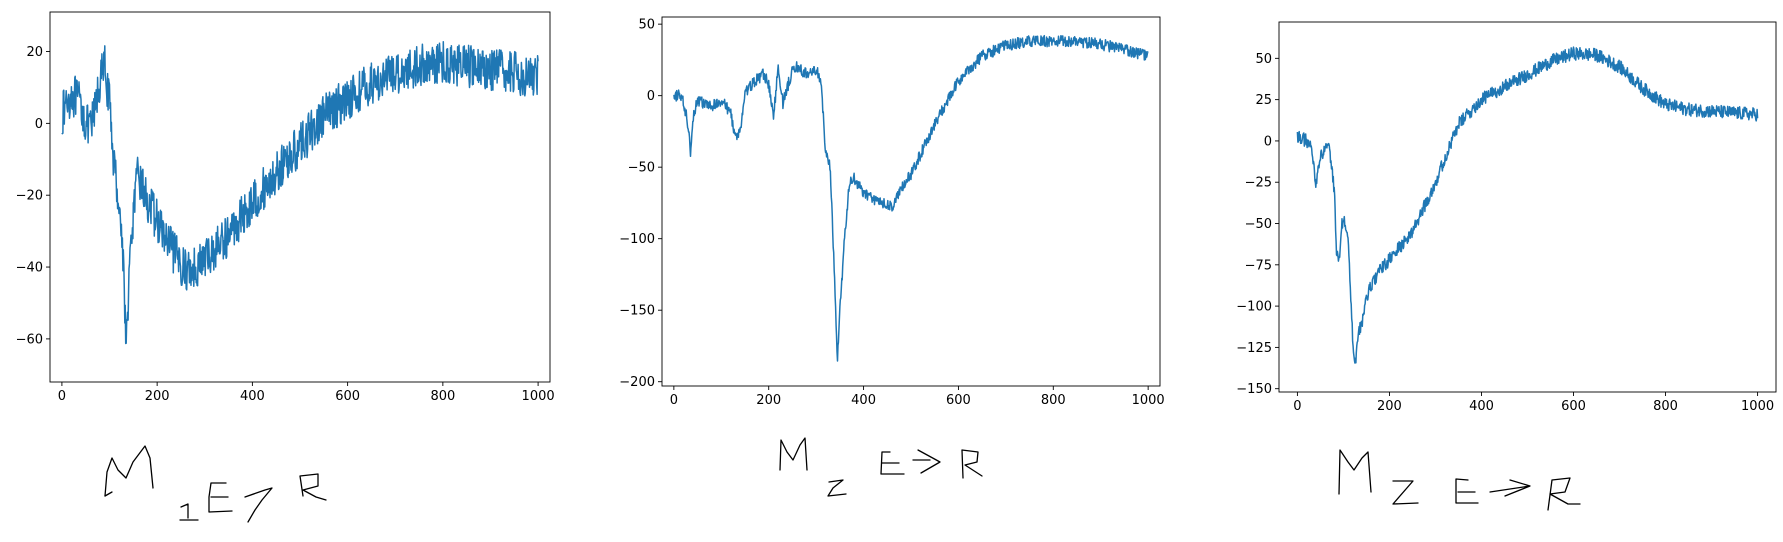 The width and height of the screenshot is (1783, 542). What do you see at coordinates (34, 52) in the screenshot?
I see `y-tick-label: 20` at bounding box center [34, 52].